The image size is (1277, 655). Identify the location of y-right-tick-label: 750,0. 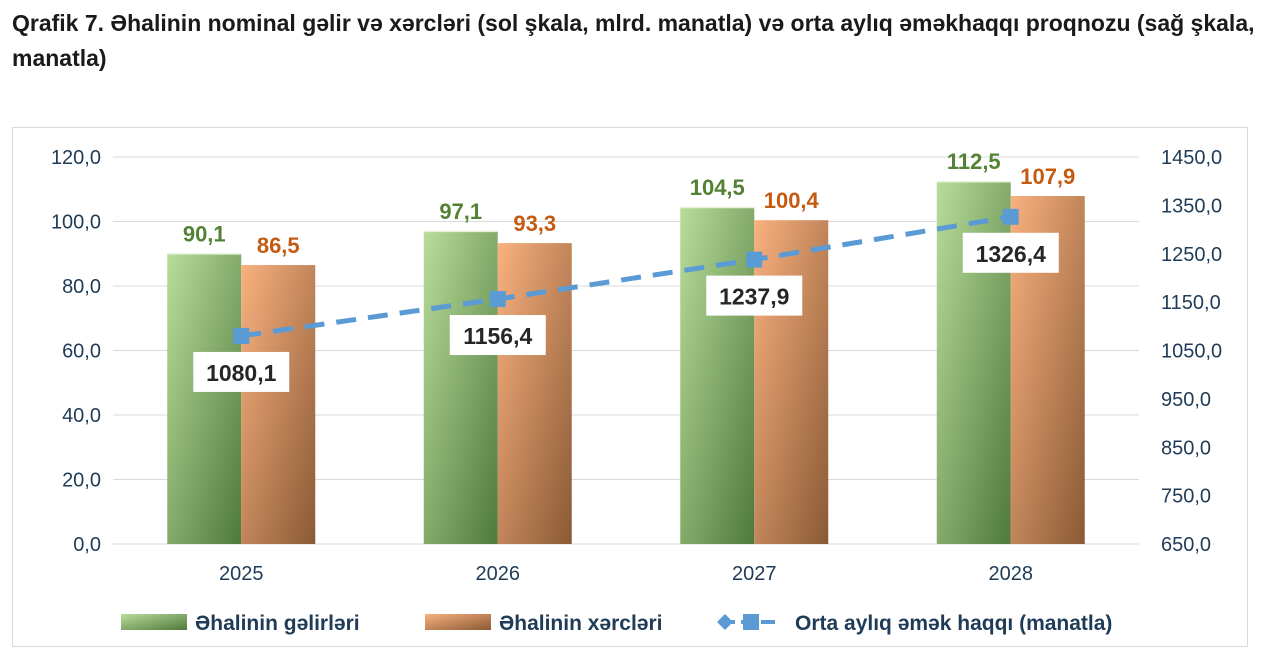
(1186, 497).